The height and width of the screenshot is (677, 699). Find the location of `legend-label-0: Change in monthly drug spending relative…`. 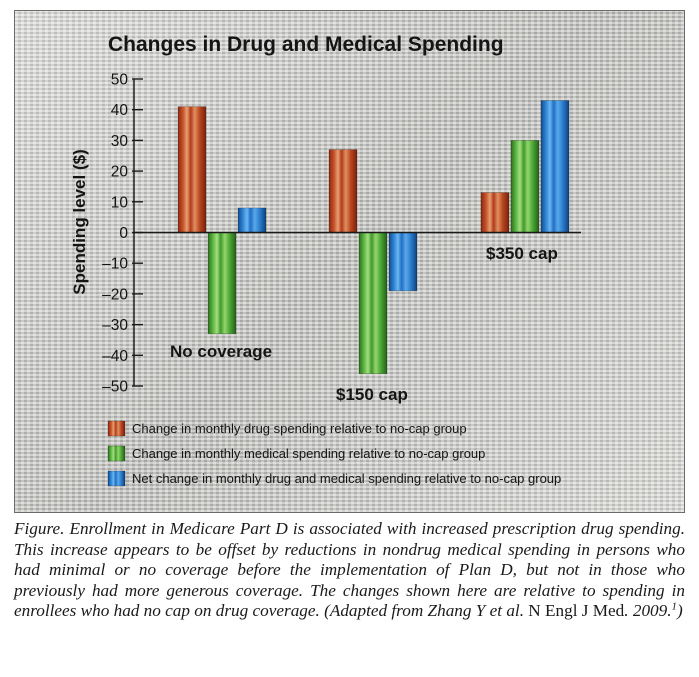

legend-label-0: Change in monthly drug spending relative… is located at coordinates (299, 428).